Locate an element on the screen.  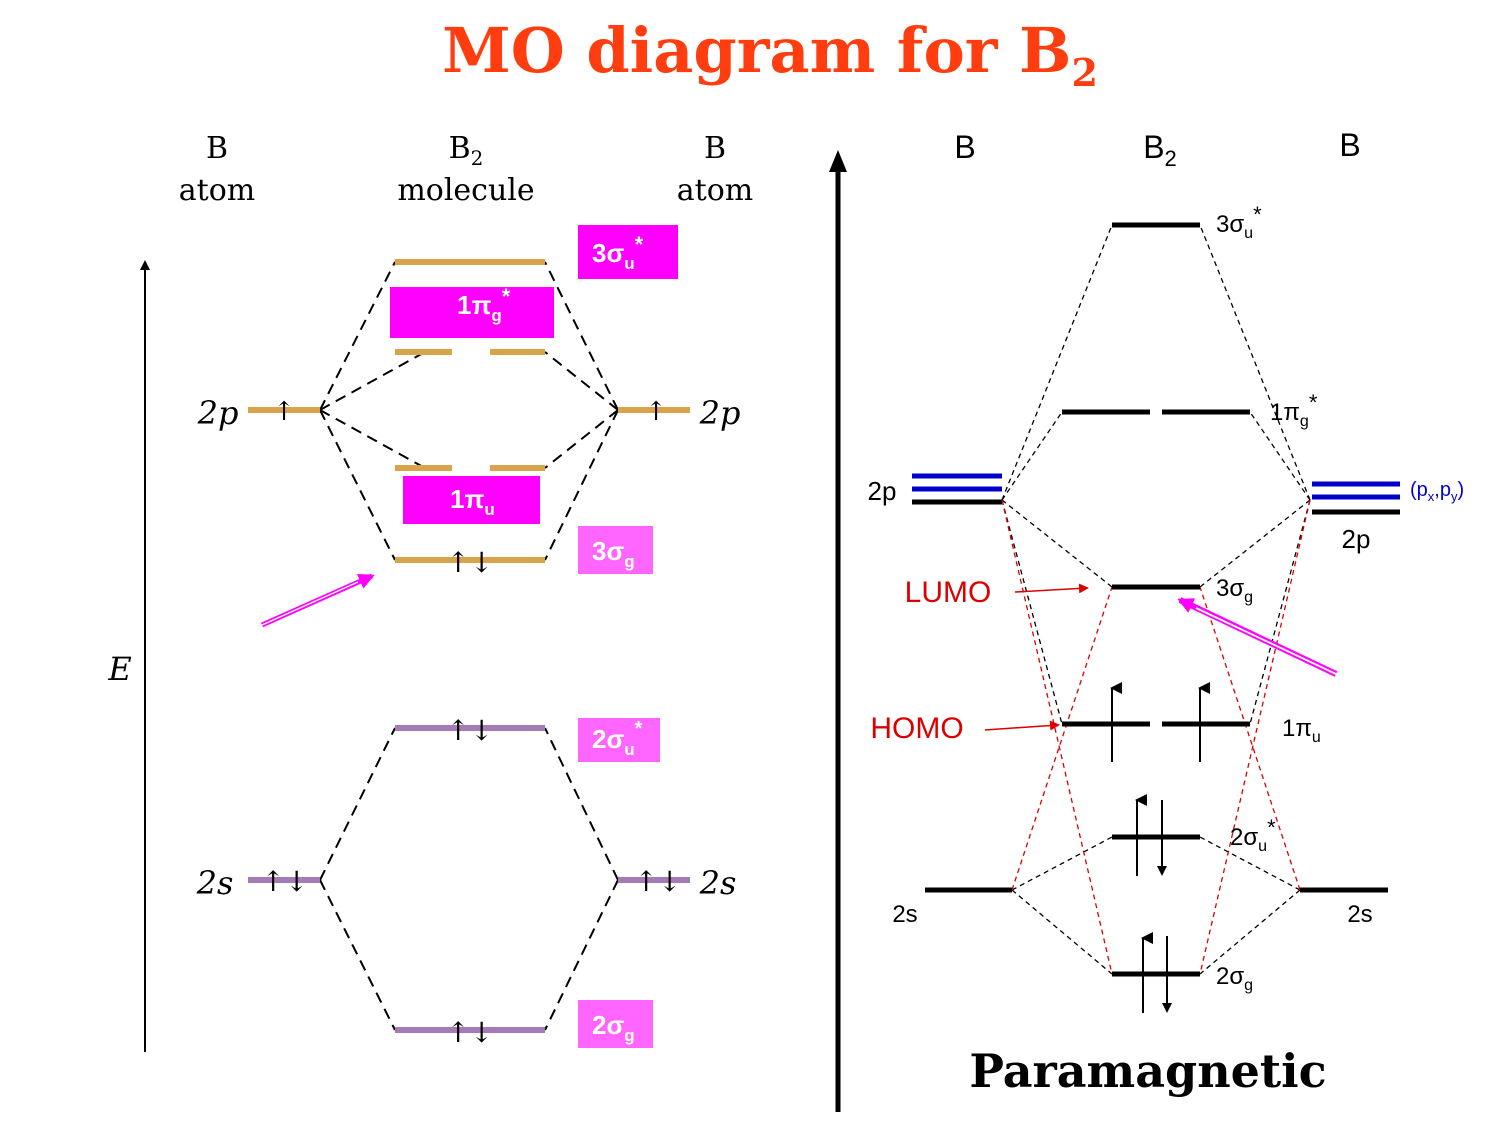
right-pointer-arrow is located at coordinates (1257, 637).